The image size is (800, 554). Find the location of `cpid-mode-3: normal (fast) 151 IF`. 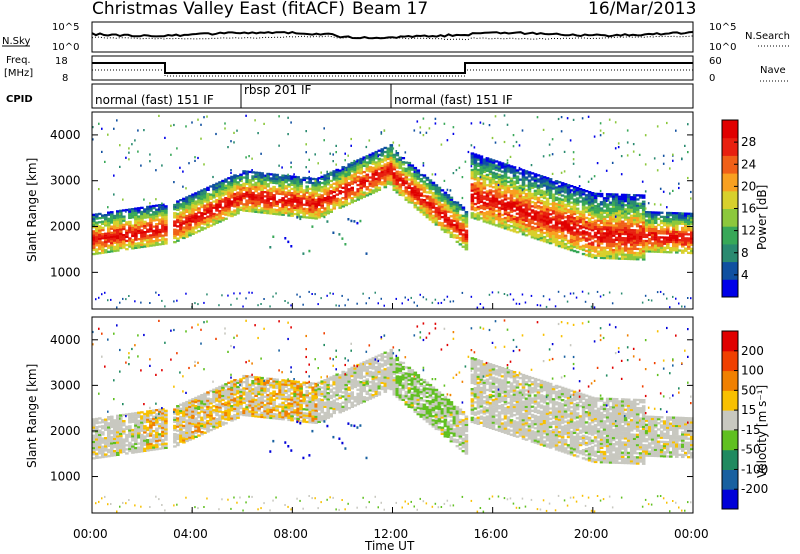

cpid-mode-3: normal (fast) 151 IF is located at coordinates (453, 100).